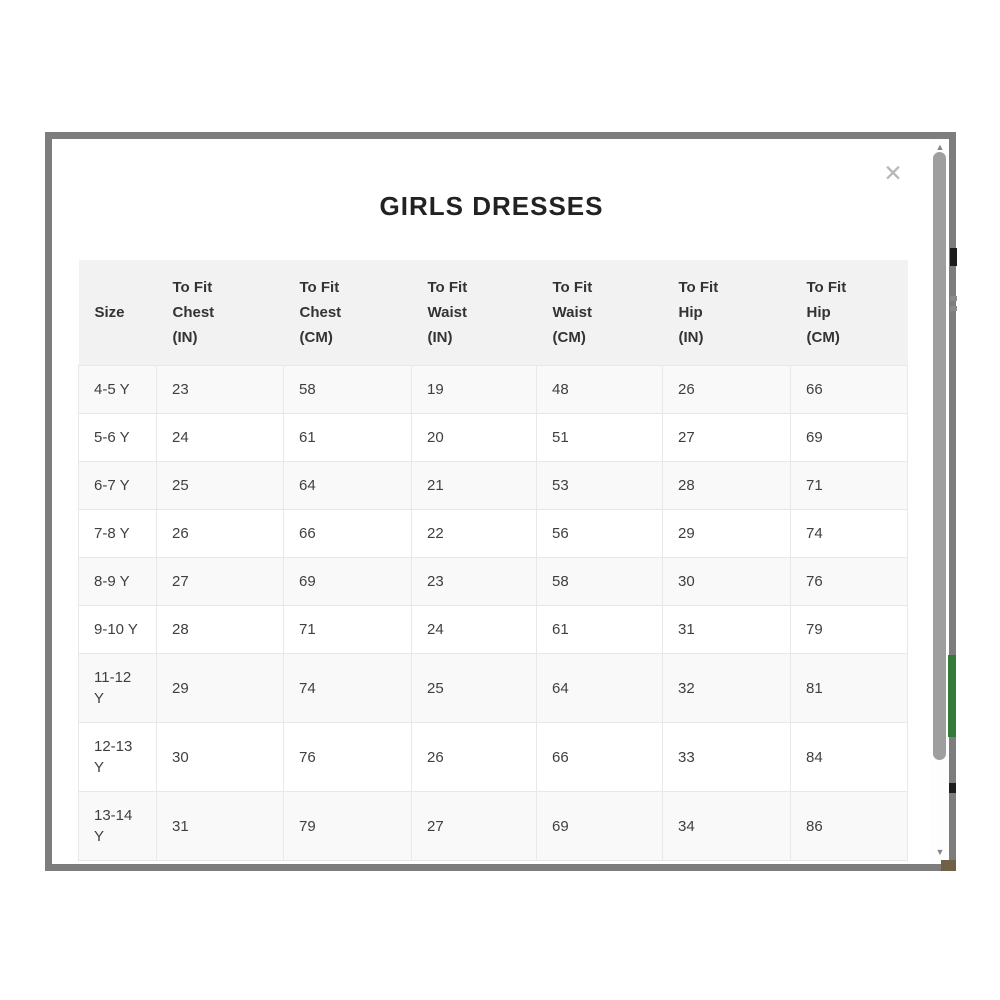  Describe the element at coordinates (117, 533) in the screenshot. I see `size-cell: 7-8 Y` at that location.